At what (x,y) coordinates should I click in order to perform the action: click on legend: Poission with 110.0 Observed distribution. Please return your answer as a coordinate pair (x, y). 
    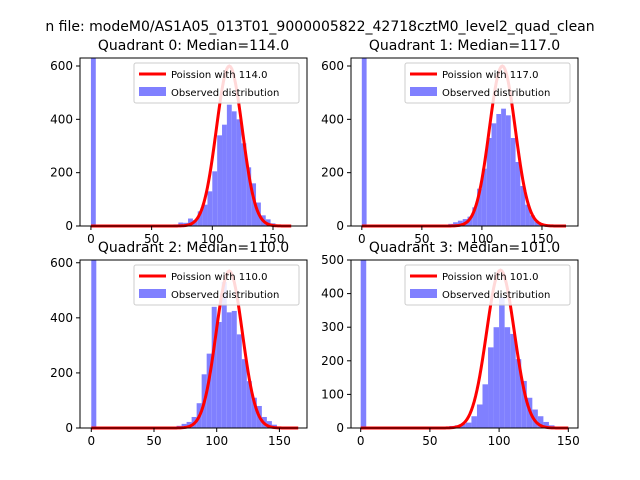
    Looking at the image, I should click on (216, 285).